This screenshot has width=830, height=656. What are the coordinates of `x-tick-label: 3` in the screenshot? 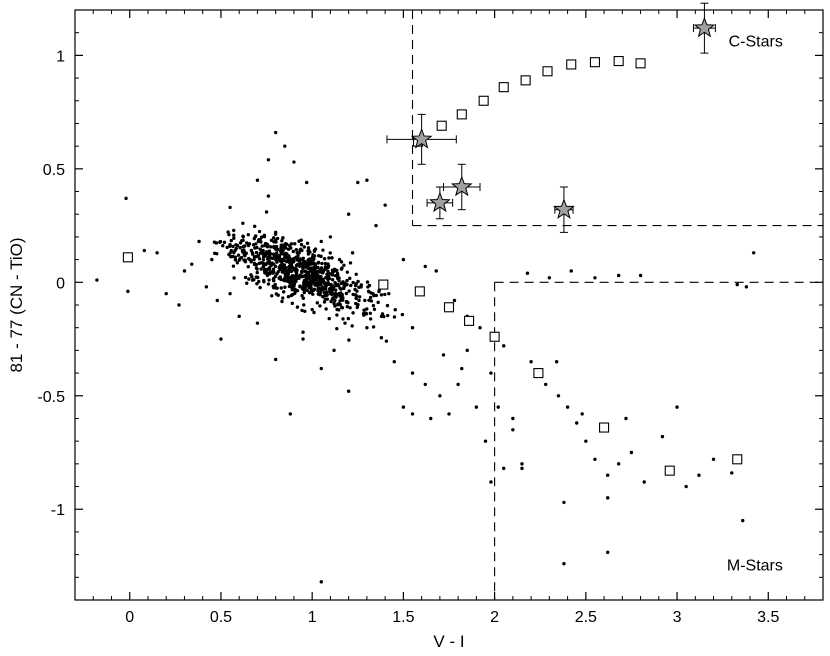 It's located at (677, 617).